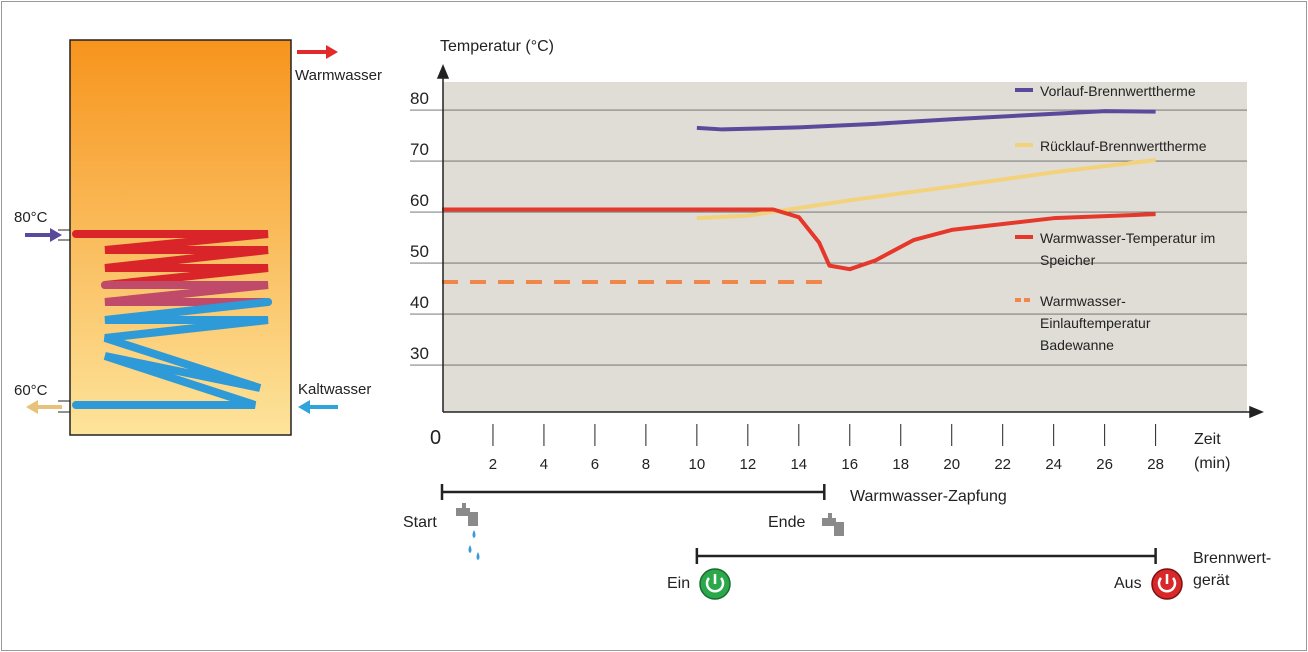 This screenshot has height=652, width=1308. I want to click on x-tick-label: 28, so click(1155, 464).